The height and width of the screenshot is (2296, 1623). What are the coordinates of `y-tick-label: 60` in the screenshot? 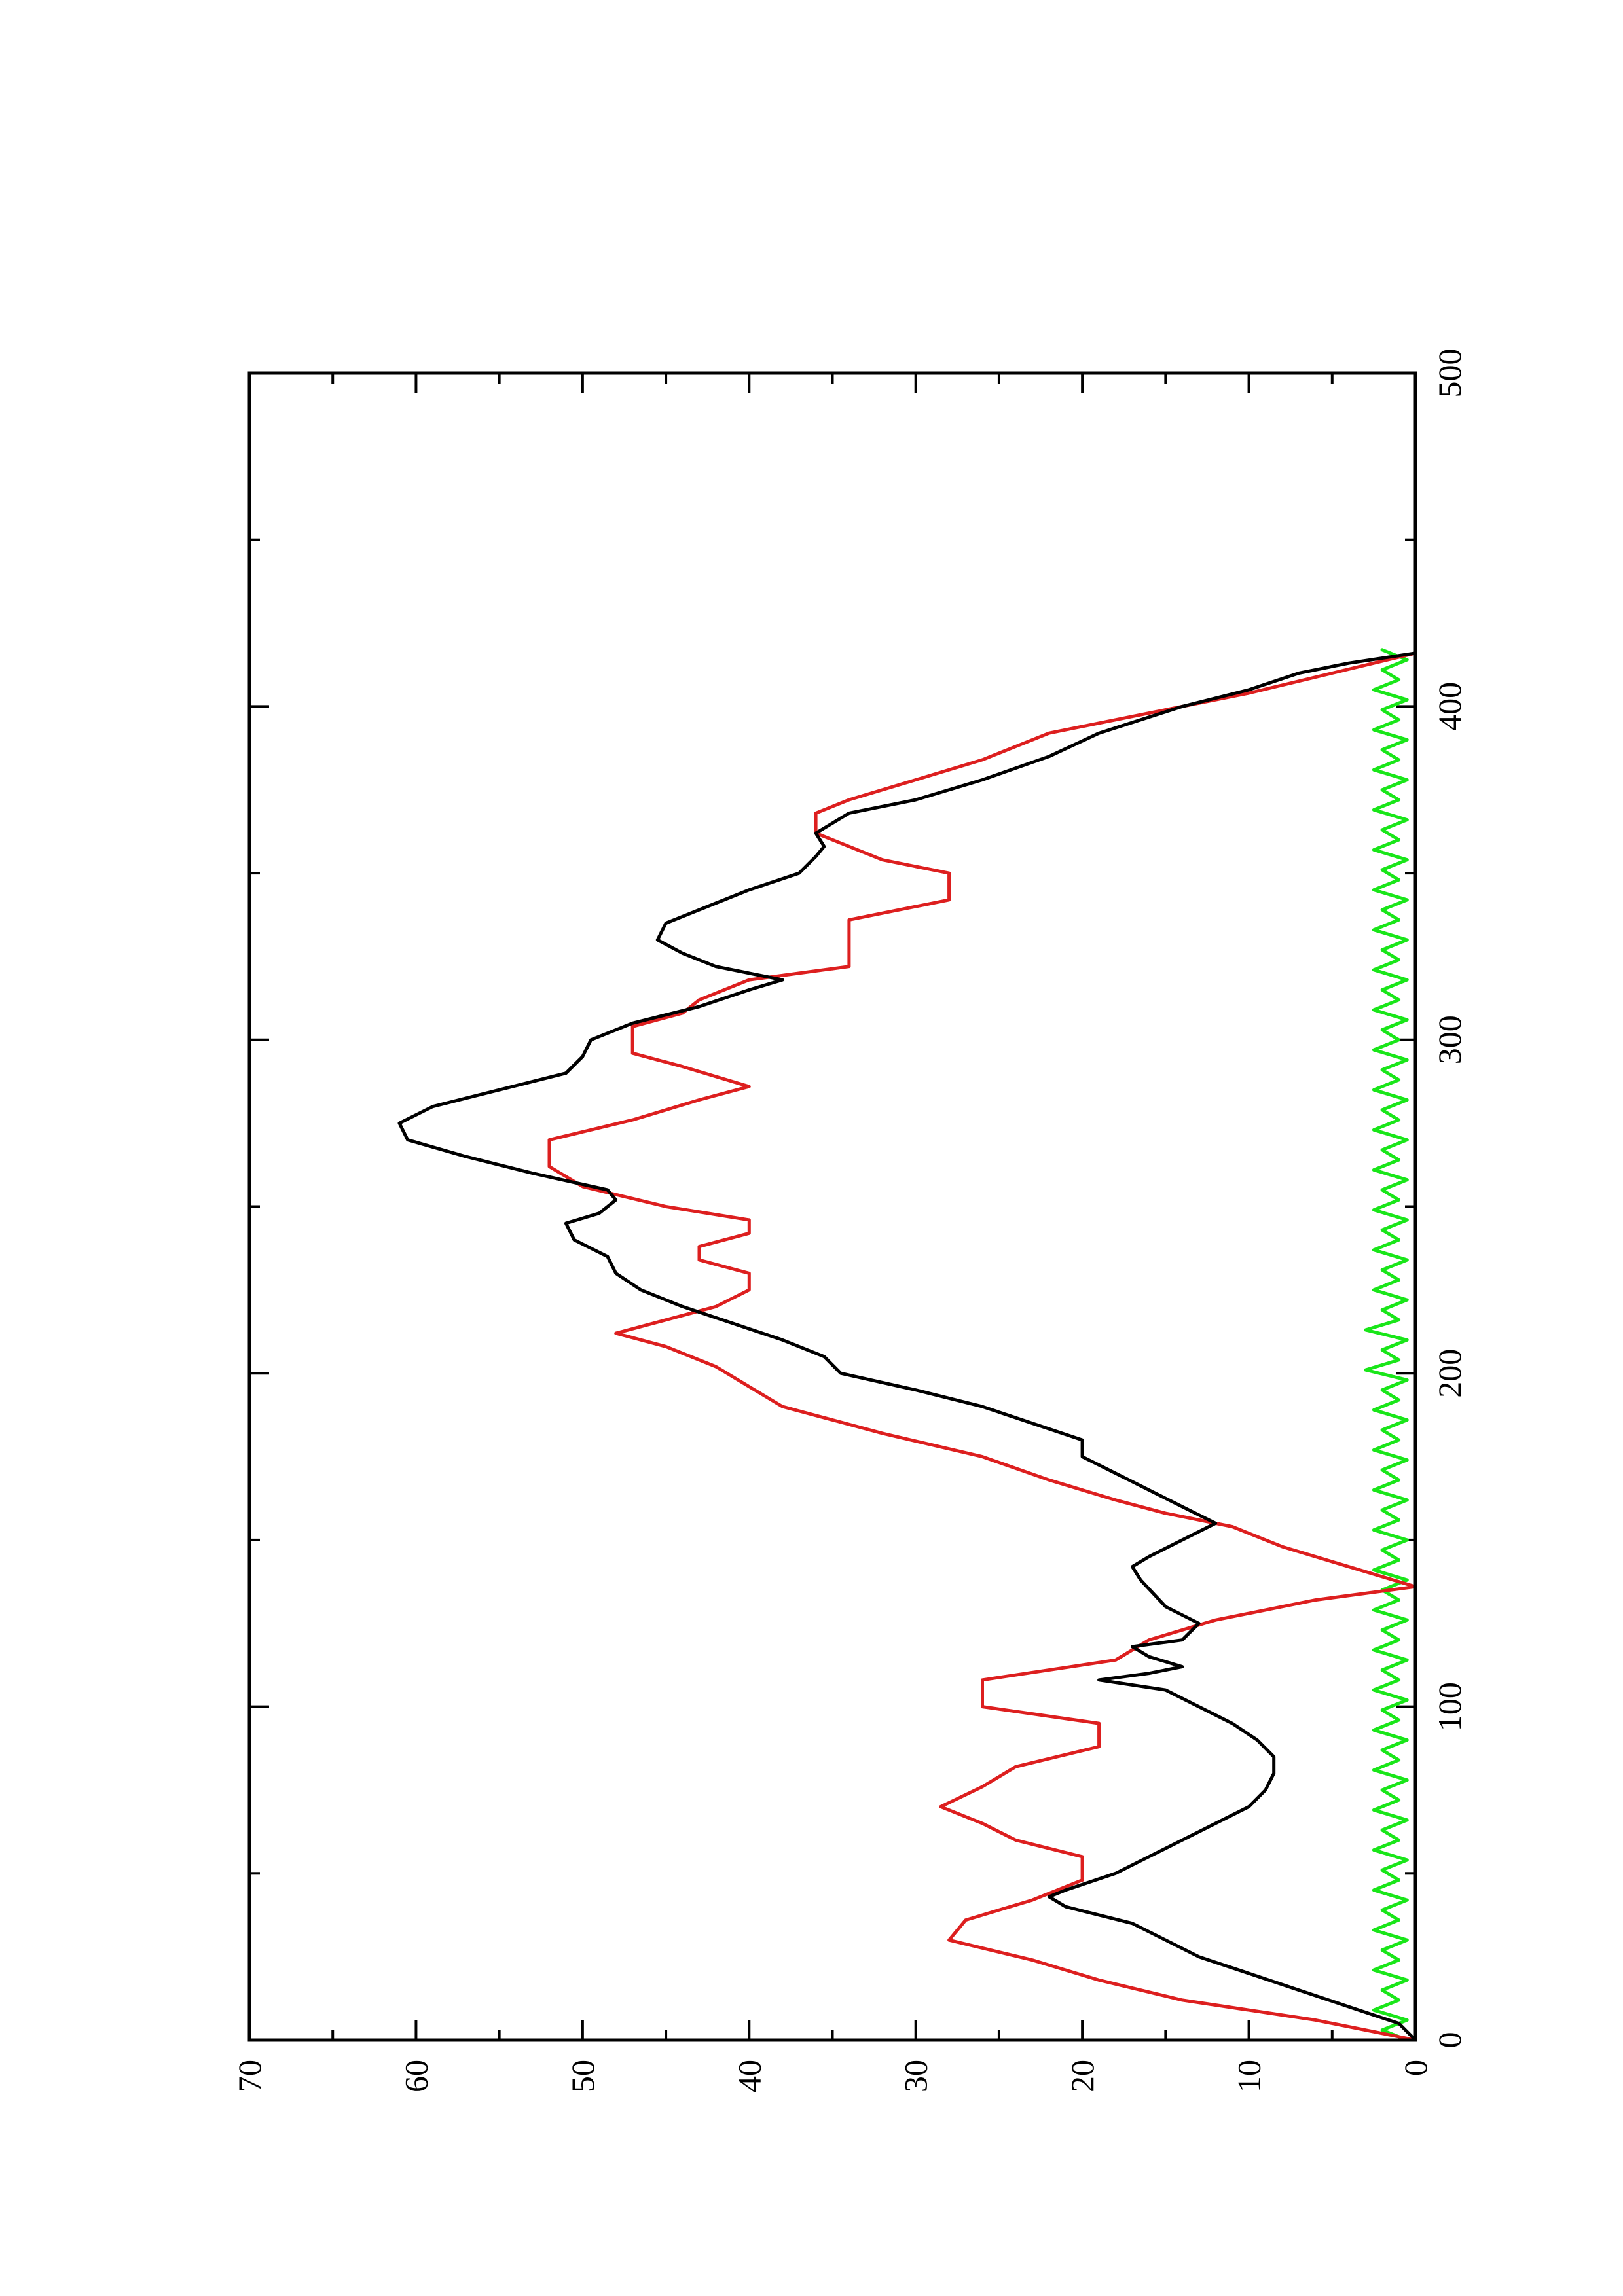 It's located at (415, 2076).